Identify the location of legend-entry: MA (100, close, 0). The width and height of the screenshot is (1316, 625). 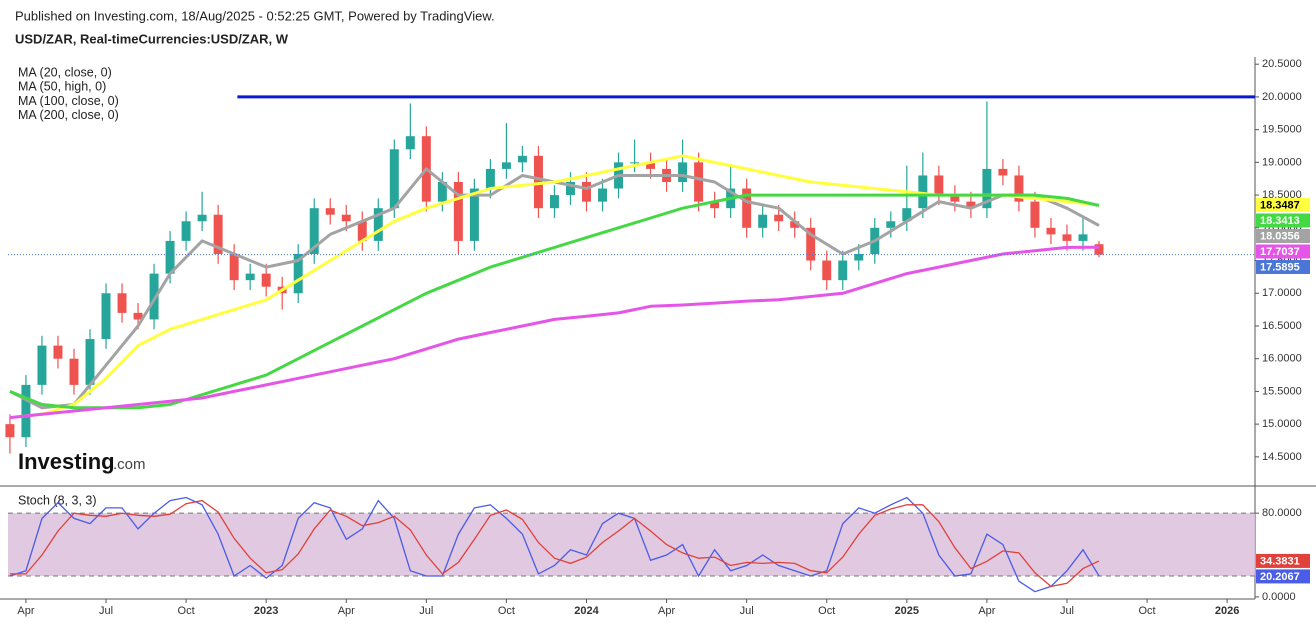
(68, 101).